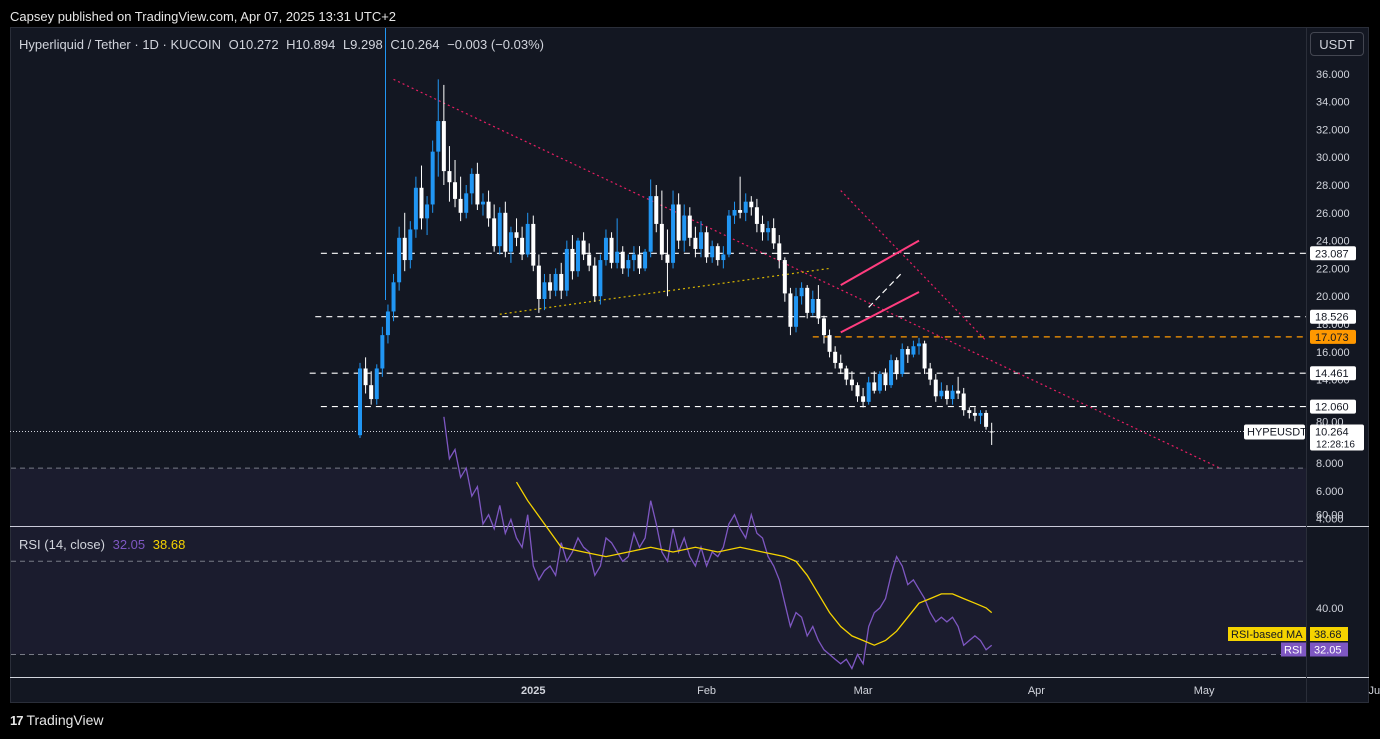  I want to click on rsi-series-name-badge, so click(1293, 649).